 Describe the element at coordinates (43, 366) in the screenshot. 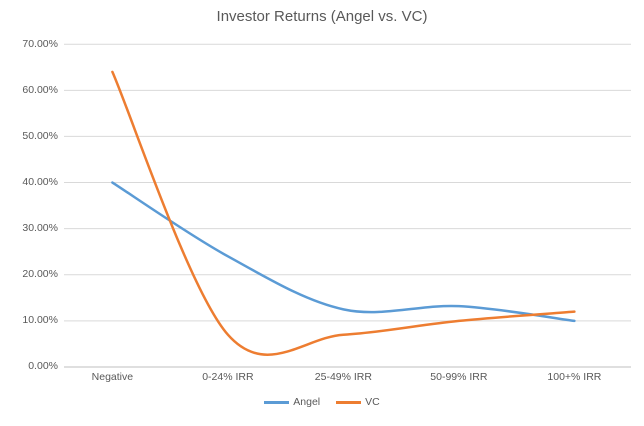

I see `y-tick-label: 0.00%` at that location.